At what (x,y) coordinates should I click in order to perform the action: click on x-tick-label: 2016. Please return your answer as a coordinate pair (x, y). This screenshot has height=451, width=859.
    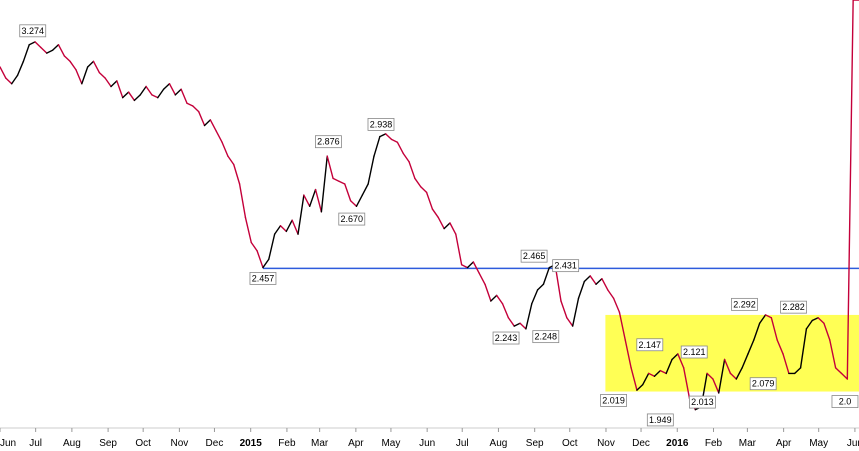
    Looking at the image, I should click on (677, 443).